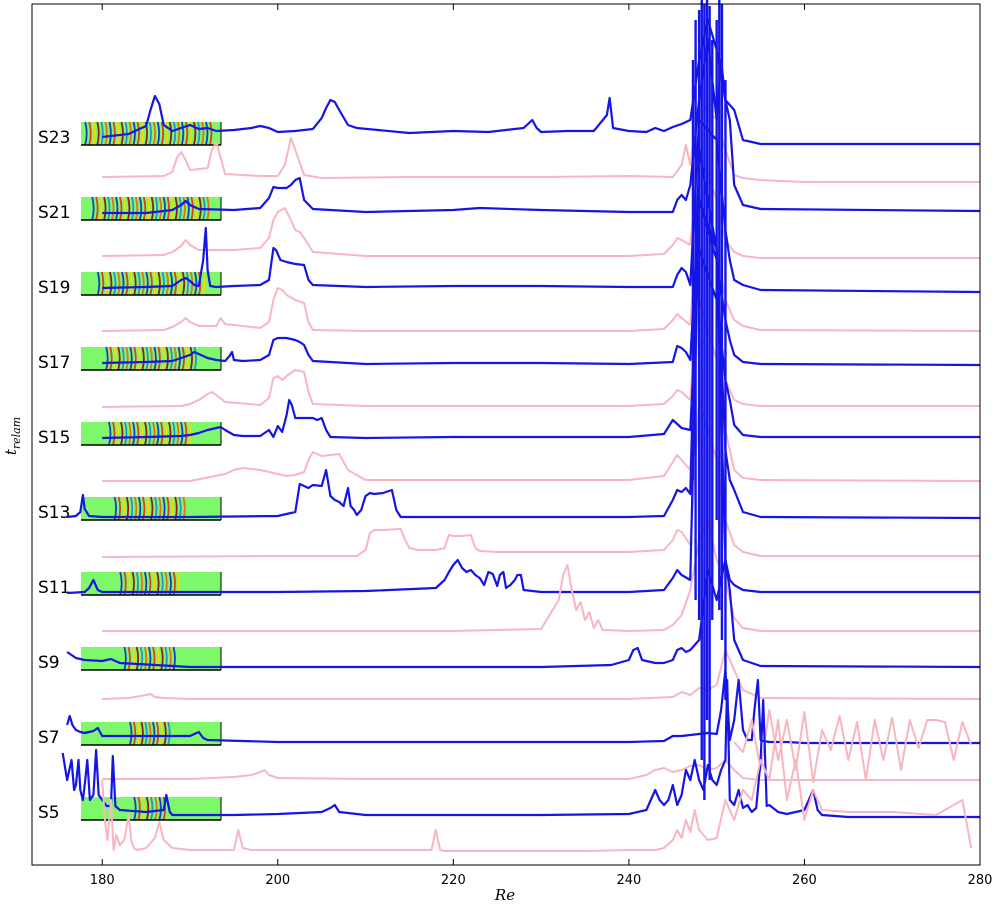 Image resolution: width=998 pixels, height=908 pixels. What do you see at coordinates (523, 706) in the screenshot?
I see `series-line-s7-blue` at bounding box center [523, 706].